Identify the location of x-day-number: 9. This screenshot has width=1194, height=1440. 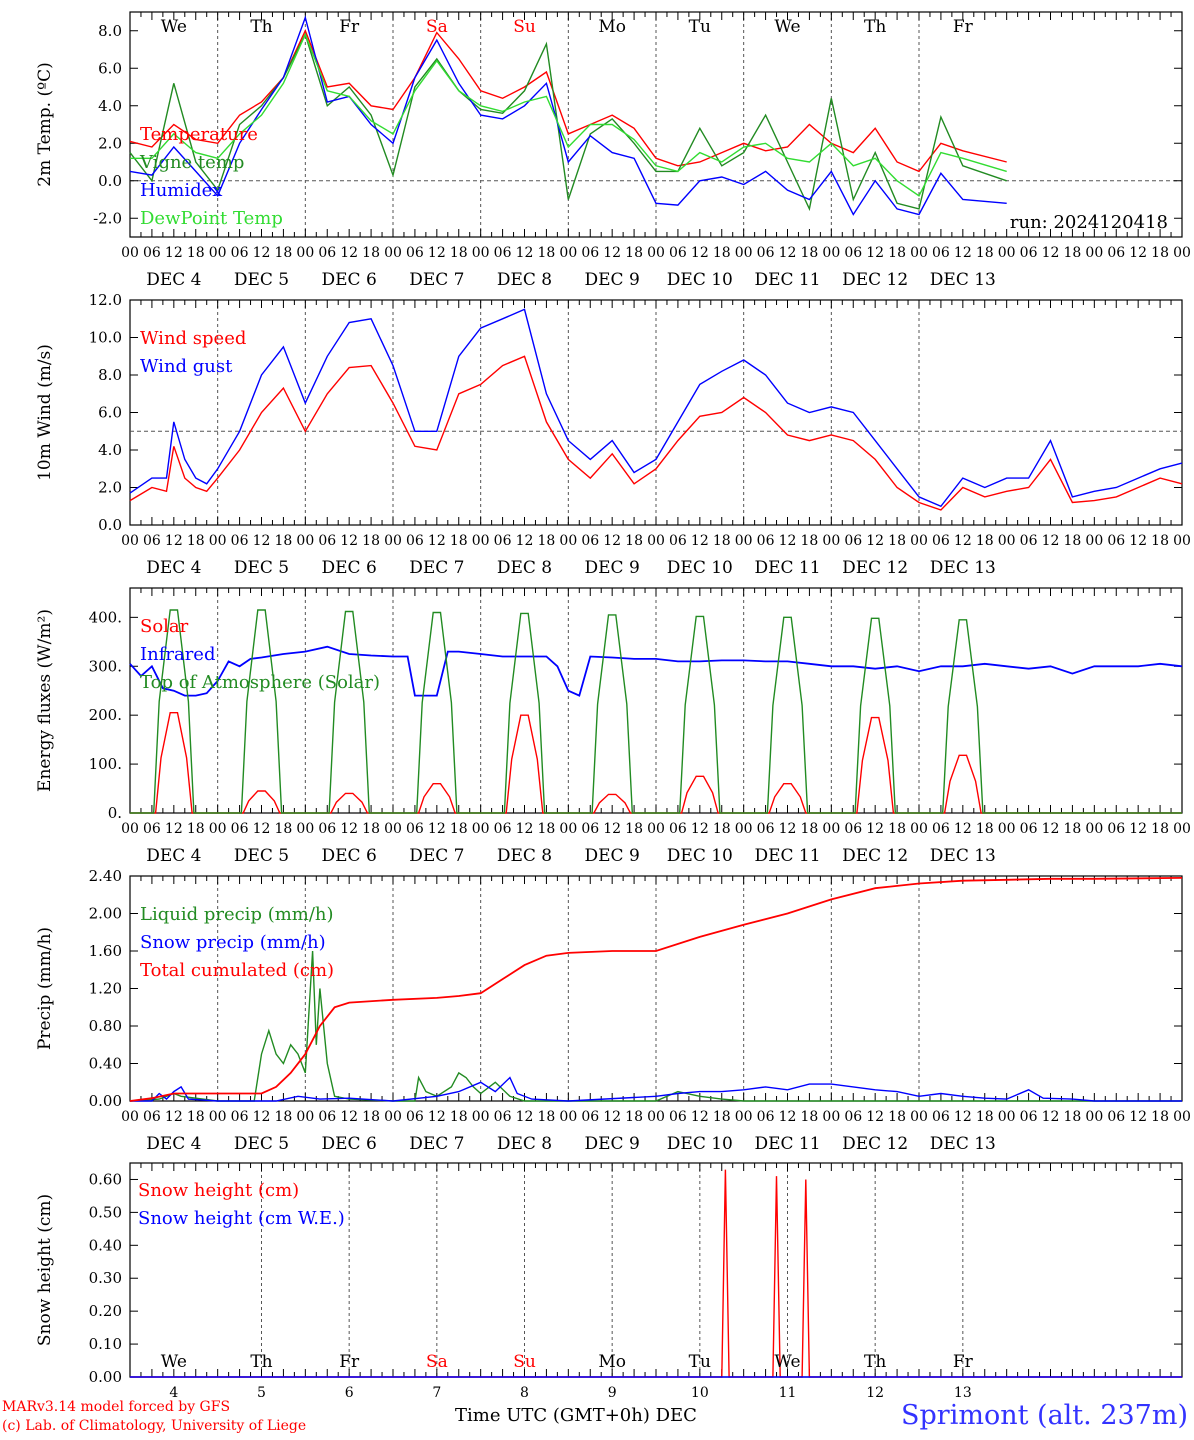
(612, 1393).